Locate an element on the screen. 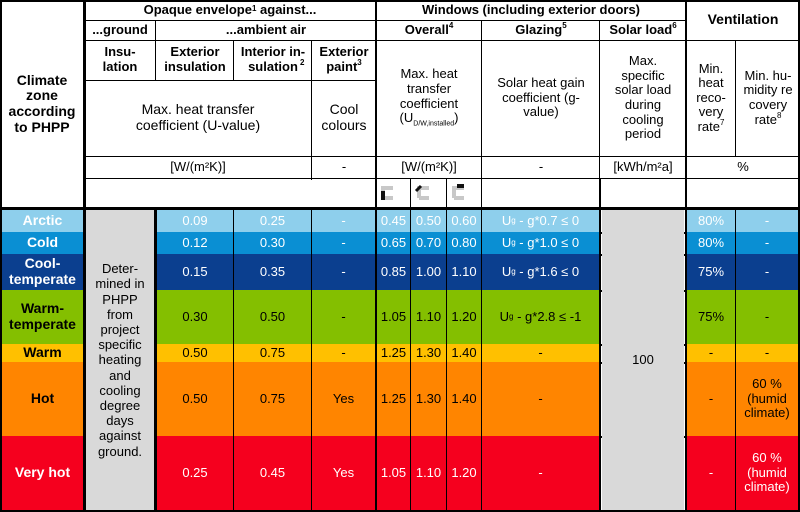 This screenshot has width=800, height=512. cell-zone: Hot is located at coordinates (42, 399).